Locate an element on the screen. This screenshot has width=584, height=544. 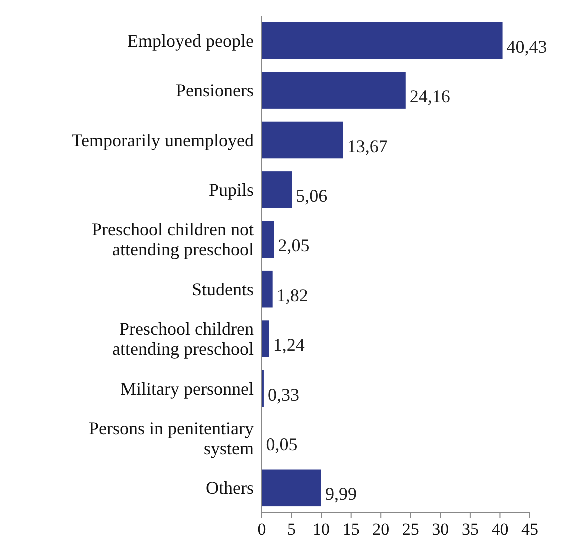
data-label: 9,99 is located at coordinates (341, 494).